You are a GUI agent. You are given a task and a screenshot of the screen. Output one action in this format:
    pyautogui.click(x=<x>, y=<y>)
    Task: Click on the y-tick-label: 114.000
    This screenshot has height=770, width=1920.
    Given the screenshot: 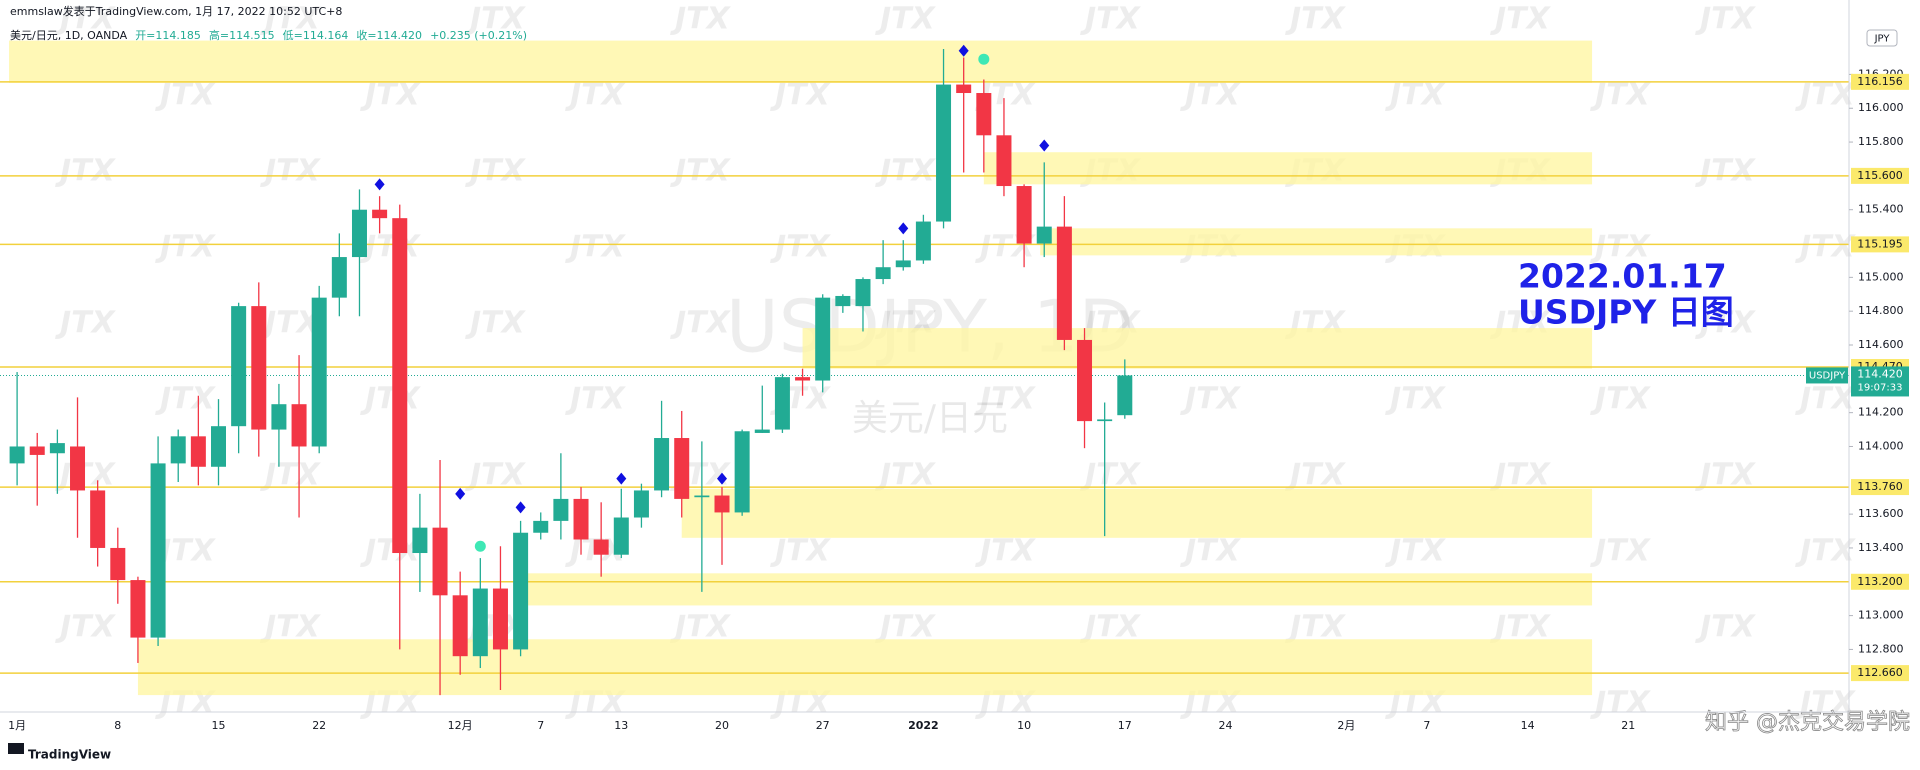 What is the action you would take?
    pyautogui.click(x=1881, y=445)
    